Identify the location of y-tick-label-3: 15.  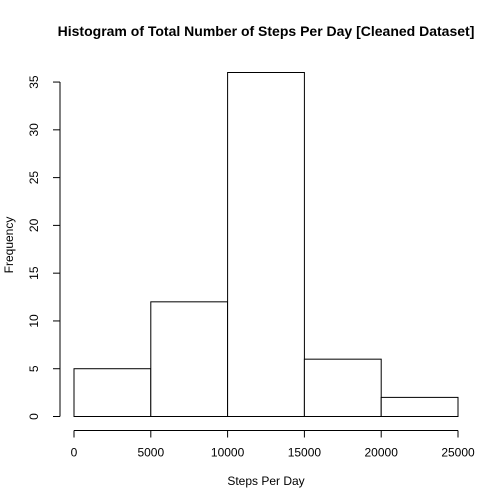
(34, 273).